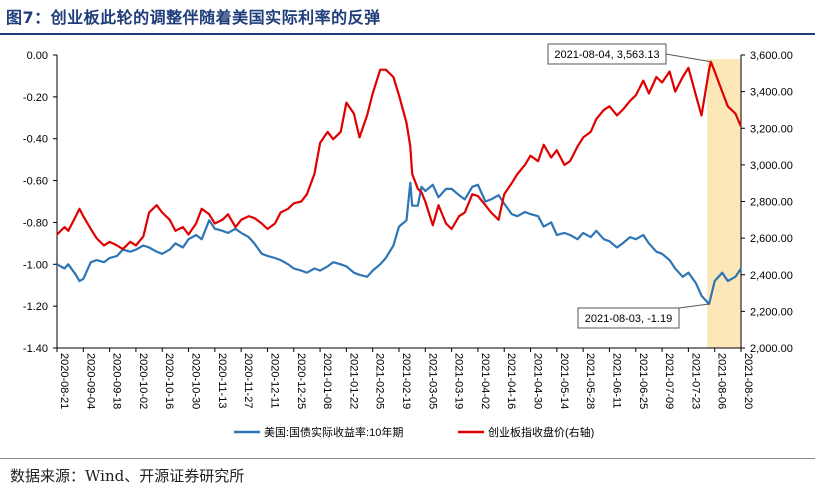 This screenshot has width=815, height=494. What do you see at coordinates (564, 381) in the screenshot?
I see `x-axis-tick-label: 2021-05-14` at bounding box center [564, 381].